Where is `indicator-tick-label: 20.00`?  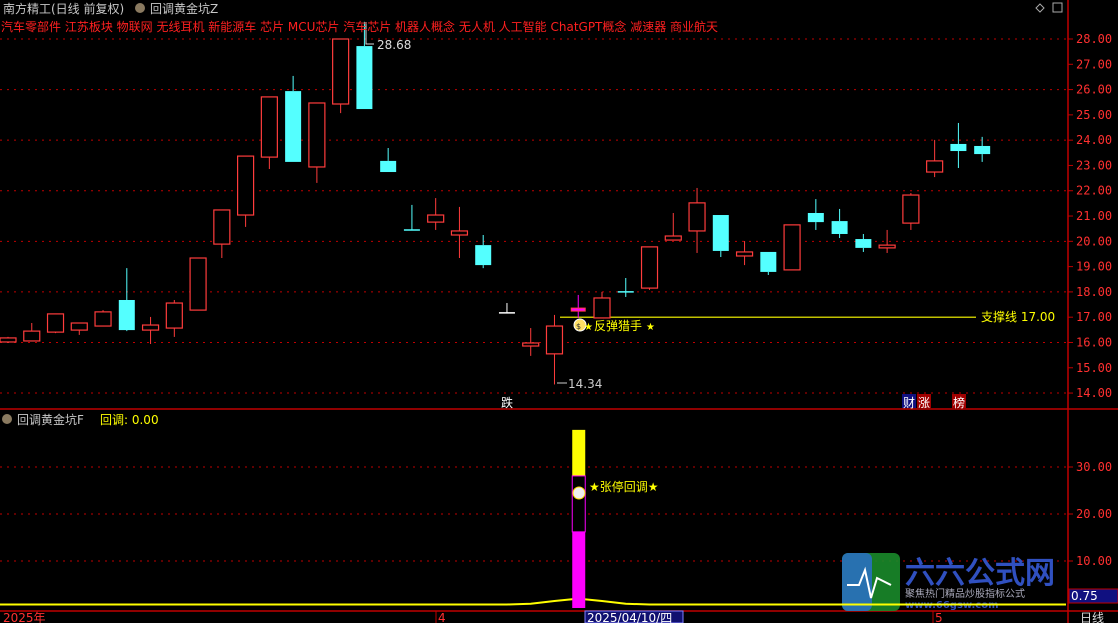
indicator-tick-label: 20.00 is located at coordinates (1094, 514).